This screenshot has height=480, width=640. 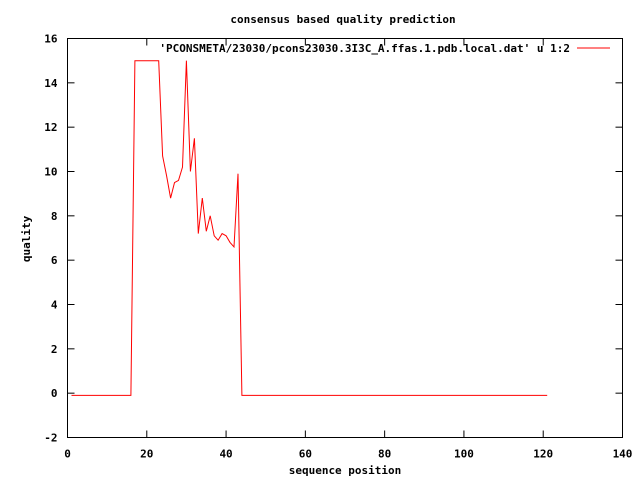 I want to click on x-tick-label: 20, so click(x=146, y=454).